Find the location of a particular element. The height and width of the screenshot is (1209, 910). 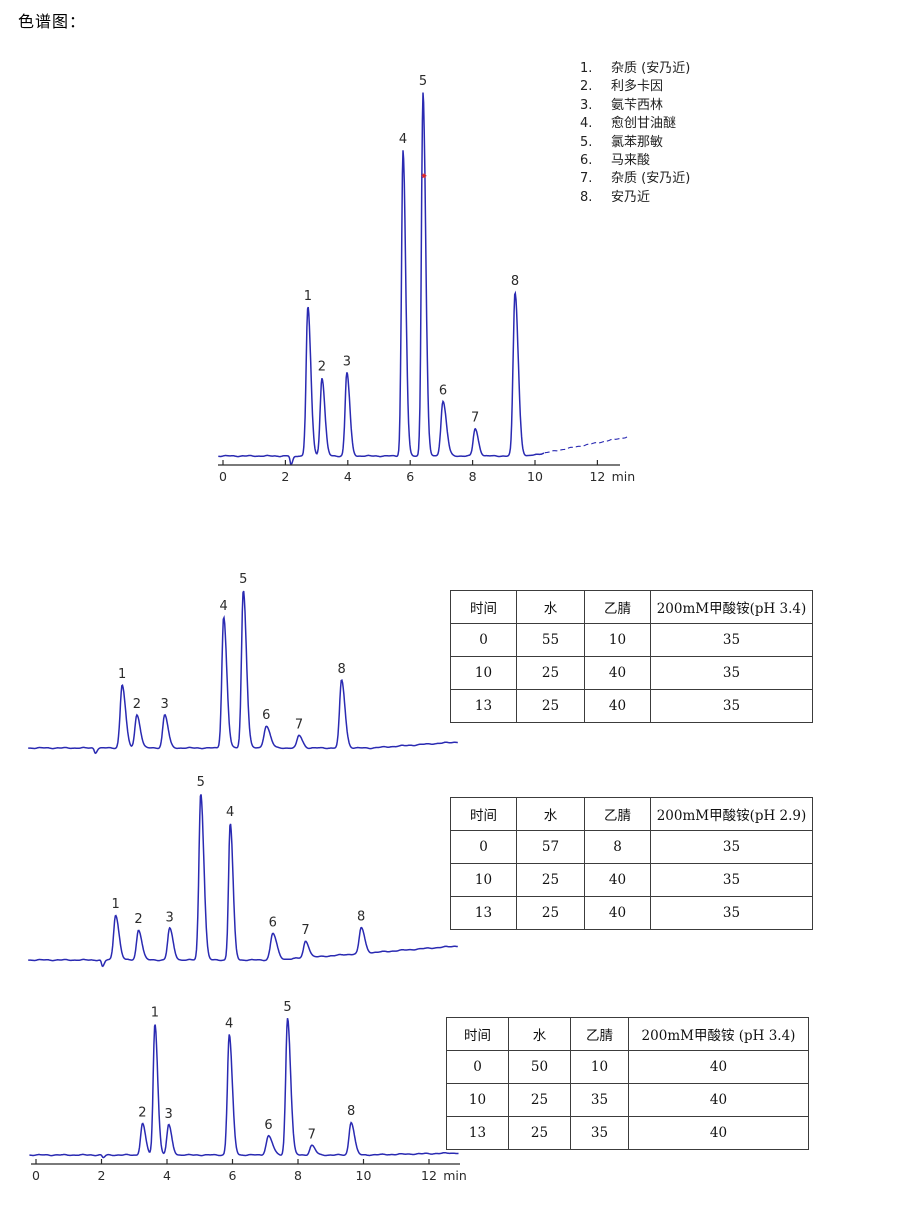

table-cell: 50 is located at coordinates (539, 1067).